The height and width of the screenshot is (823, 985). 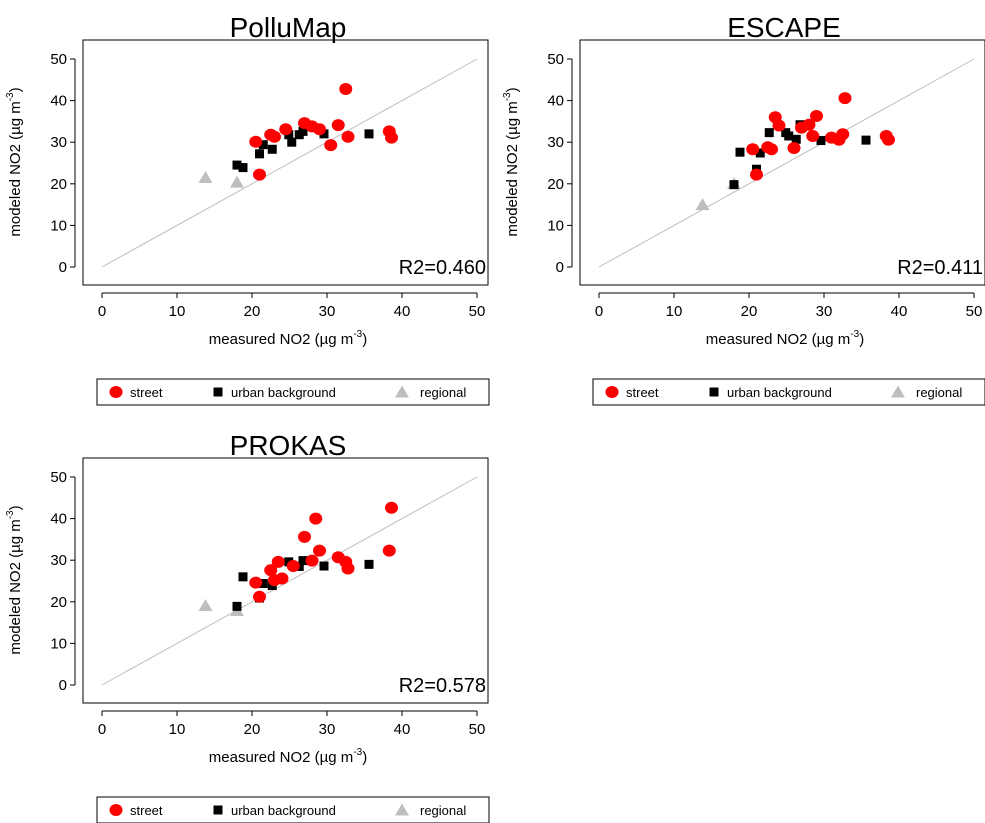 I want to click on x-axis-label: measured NO2 (µg m-3), so click(x=785, y=338).